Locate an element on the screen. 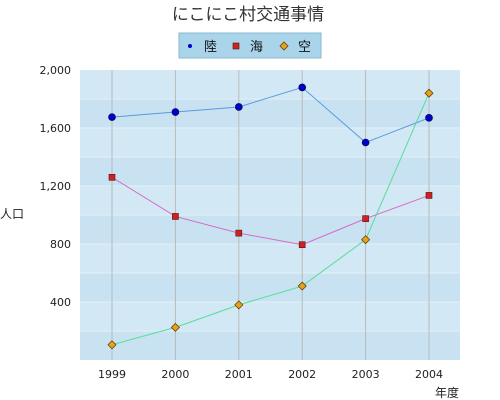  legend-label-1: 海 is located at coordinates (256, 47).